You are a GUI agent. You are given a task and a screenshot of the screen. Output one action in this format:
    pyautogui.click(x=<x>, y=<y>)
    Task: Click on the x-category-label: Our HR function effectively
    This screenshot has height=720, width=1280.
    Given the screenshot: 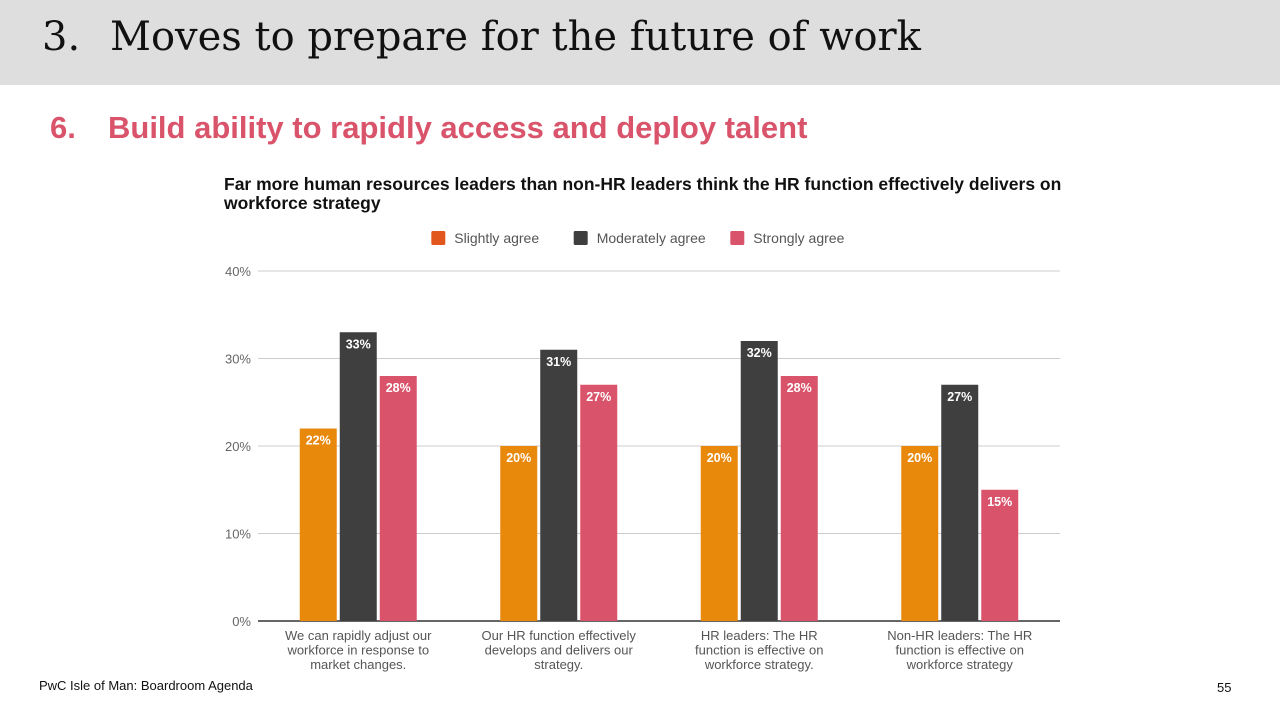 What is the action you would take?
    pyautogui.click(x=559, y=635)
    